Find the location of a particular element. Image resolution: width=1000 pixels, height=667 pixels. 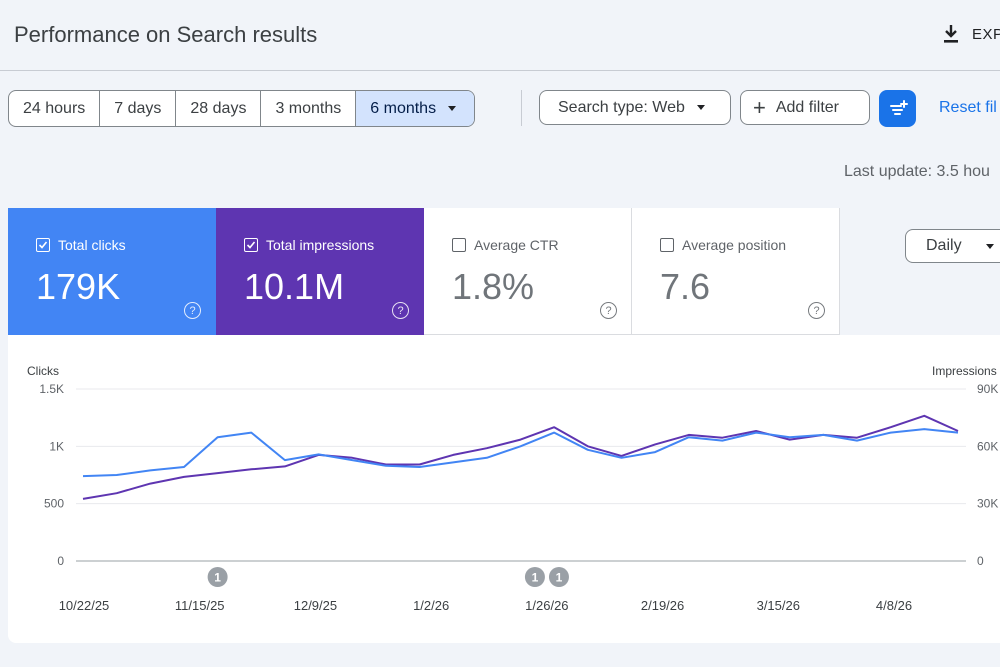

y-left-tick-label: 1.5K is located at coordinates (51, 389).